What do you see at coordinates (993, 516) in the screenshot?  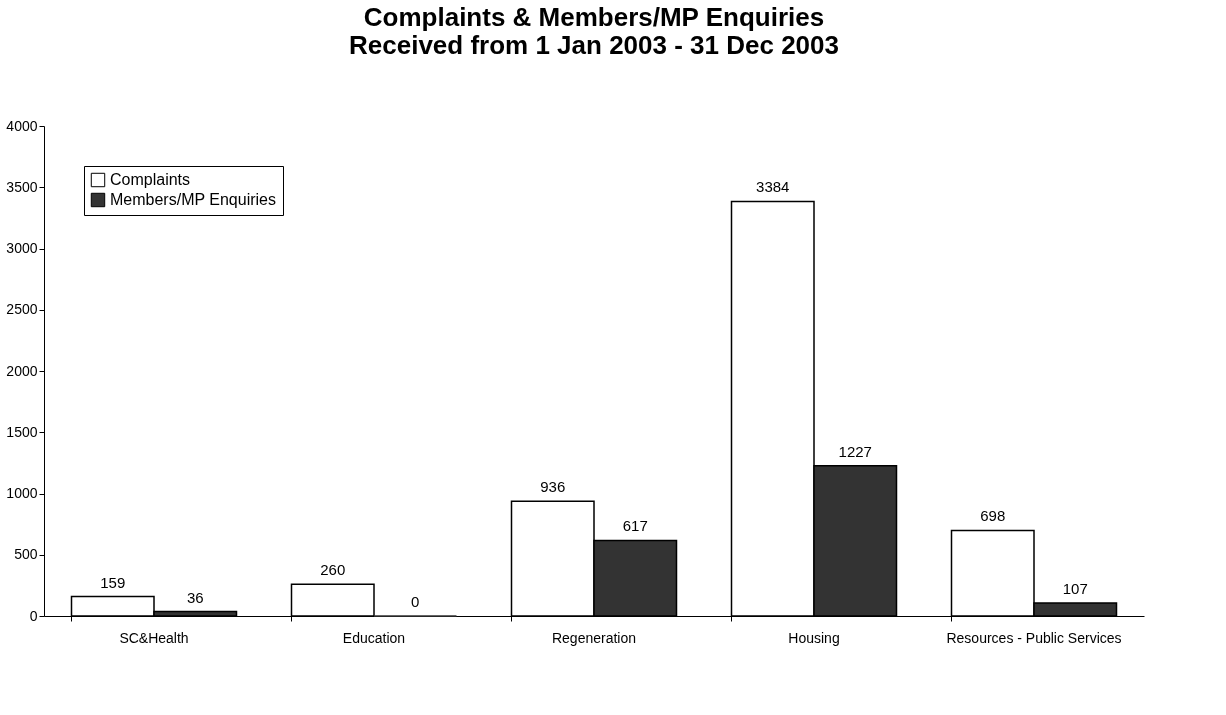 I see `data-label: 698` at bounding box center [993, 516].